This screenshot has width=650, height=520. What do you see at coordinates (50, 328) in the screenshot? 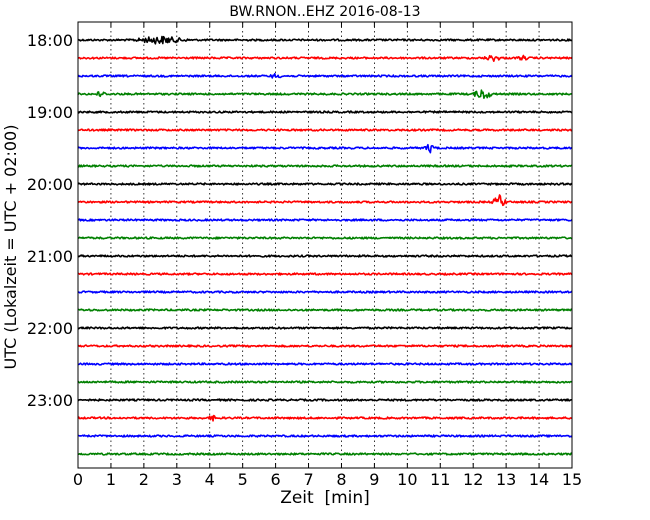
I see `y-tick-label: 22:00` at bounding box center [50, 328].